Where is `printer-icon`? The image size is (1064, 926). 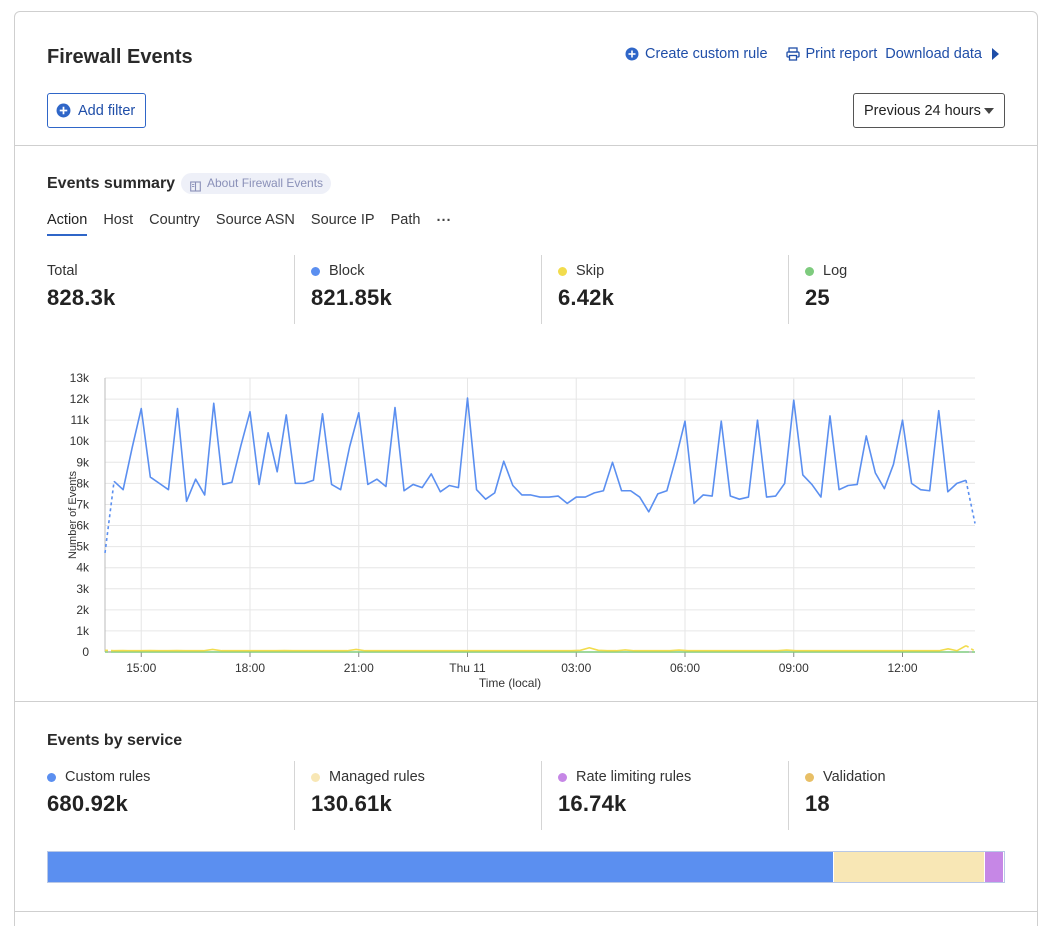
printer-icon is located at coordinates (792, 54).